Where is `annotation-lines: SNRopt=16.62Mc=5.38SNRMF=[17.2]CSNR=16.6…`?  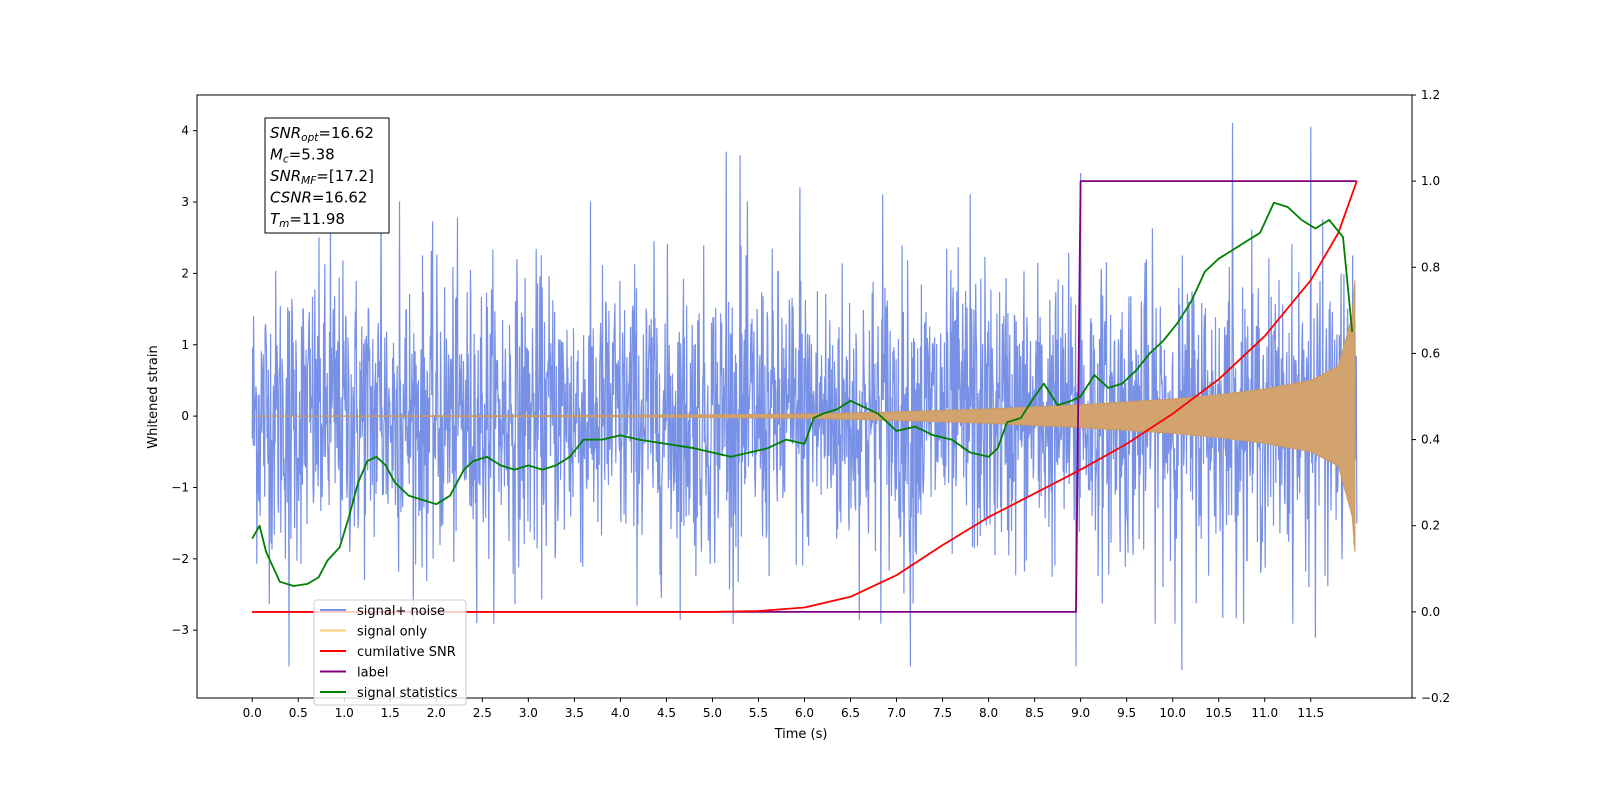
annotation-lines: SNRopt=16.62Mc=5.38SNRMF=[17.2]CSNR=16.6… is located at coordinates (322, 177).